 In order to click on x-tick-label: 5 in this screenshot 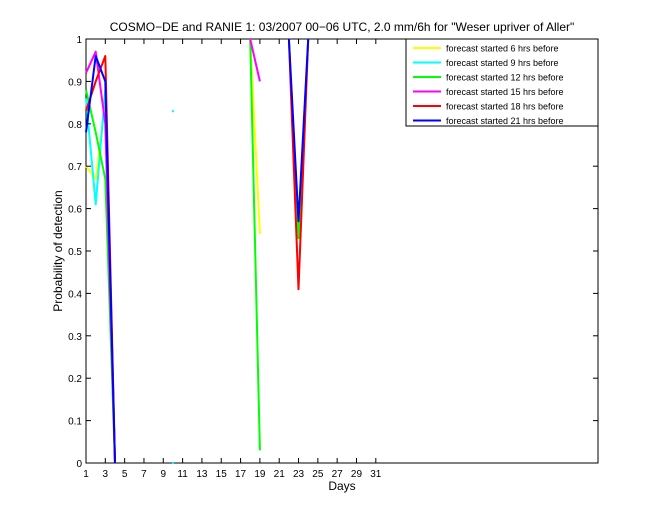, I will do `click(125, 474)`.